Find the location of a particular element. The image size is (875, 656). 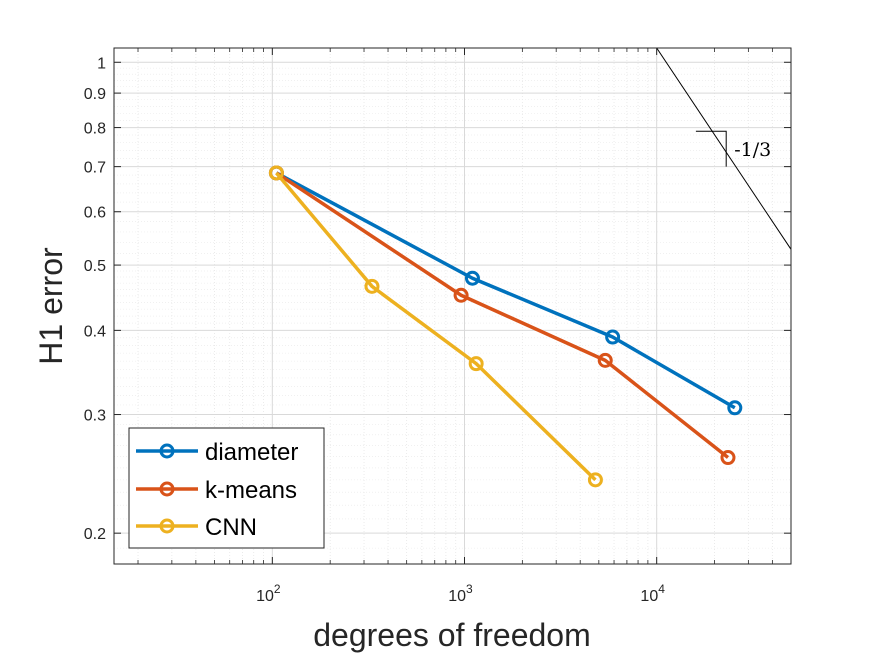

x-tick-labels: 10² 10³ 10⁴ is located at coordinates (460, 593).